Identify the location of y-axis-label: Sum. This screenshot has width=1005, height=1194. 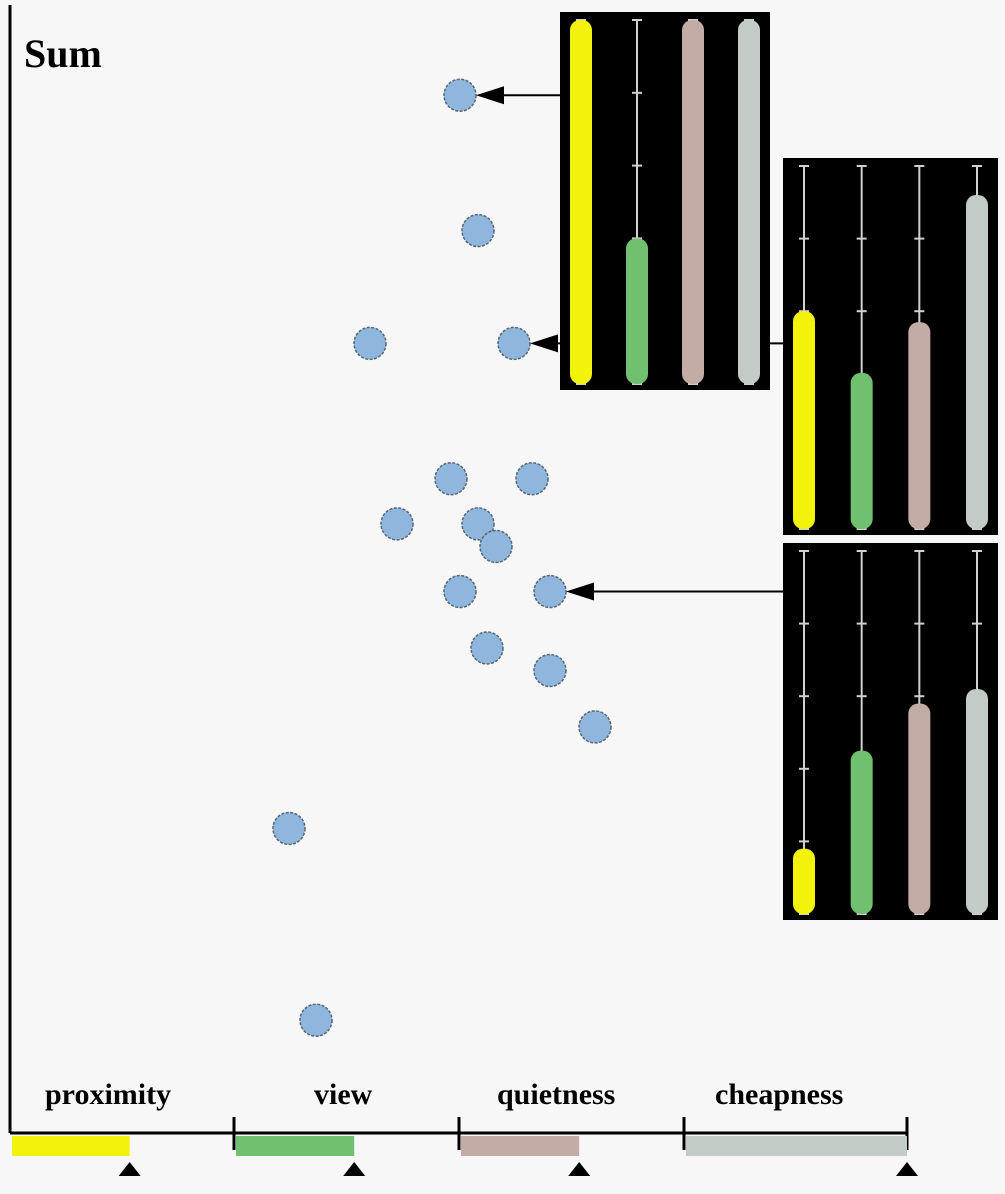
(63, 53).